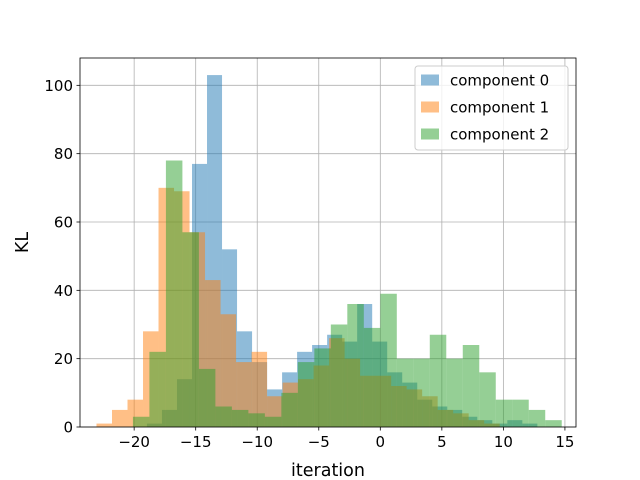 The height and width of the screenshot is (480, 640). I want to click on y-axis-ticks: 0 20 40 60 80 100, so click(62, 257).